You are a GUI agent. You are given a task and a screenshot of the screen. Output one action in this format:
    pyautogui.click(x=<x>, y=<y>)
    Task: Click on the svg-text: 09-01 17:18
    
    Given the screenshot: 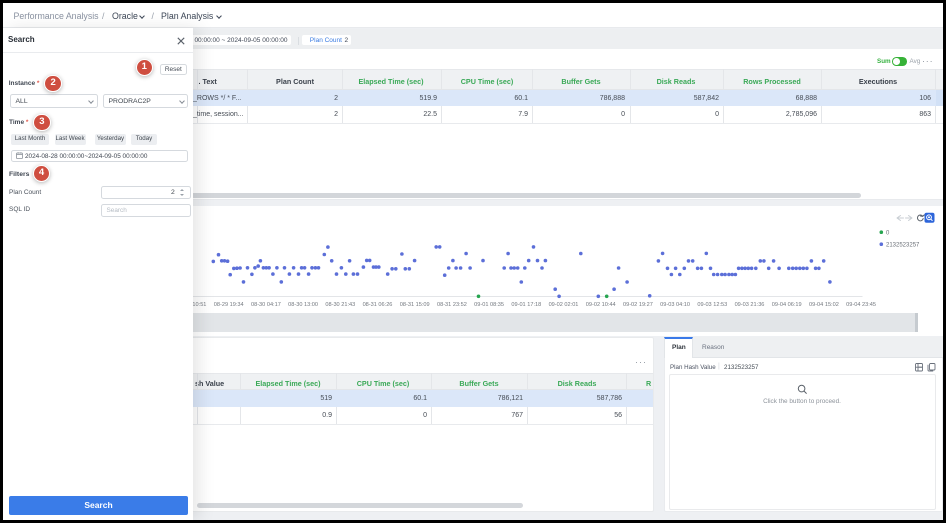 What is the action you would take?
    pyautogui.click(x=526, y=305)
    